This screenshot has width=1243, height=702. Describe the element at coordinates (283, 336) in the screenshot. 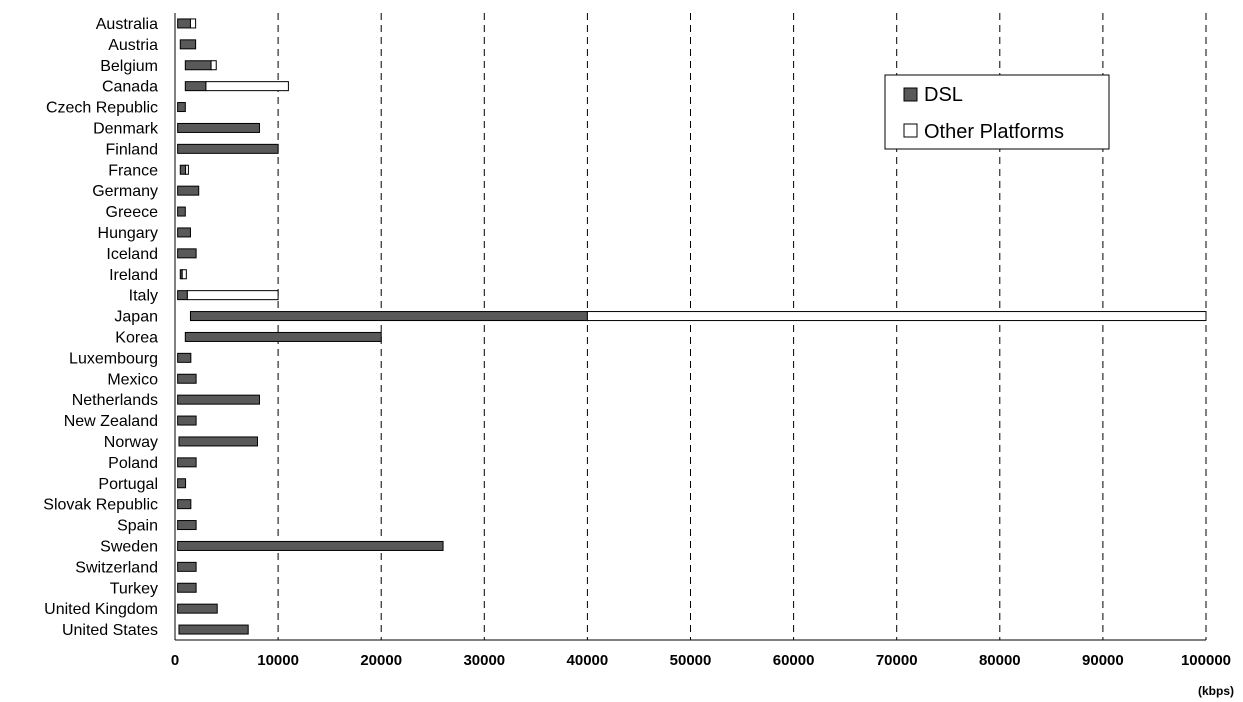

I see `bar-dsl-korea` at that location.